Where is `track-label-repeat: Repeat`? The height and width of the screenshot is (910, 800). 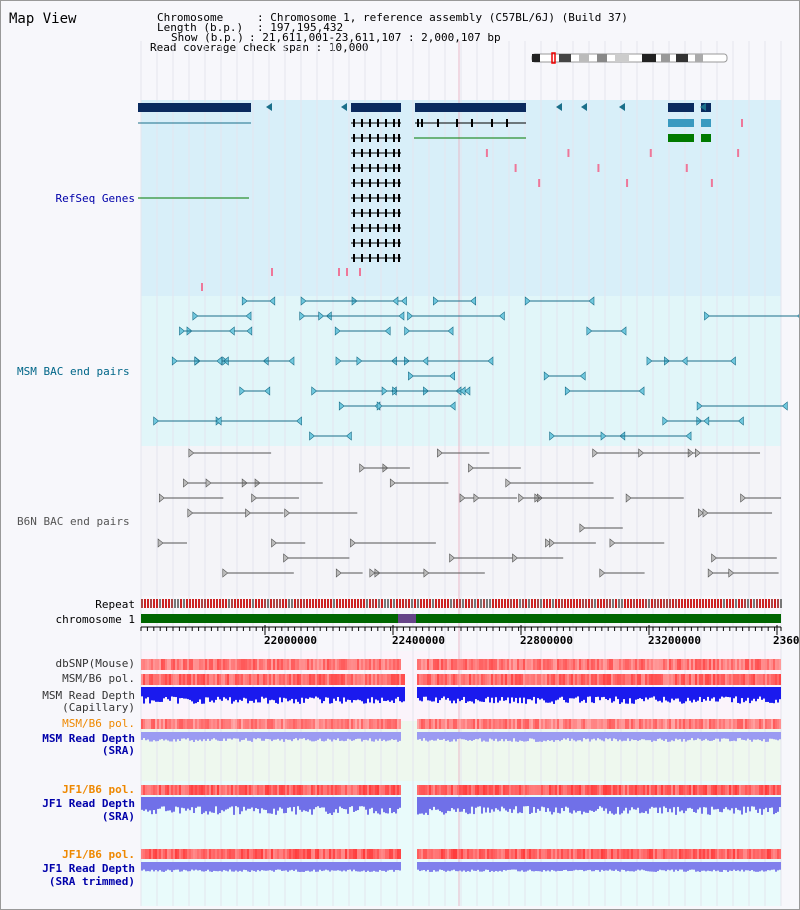
track-label-repeat: Repeat is located at coordinates (115, 604).